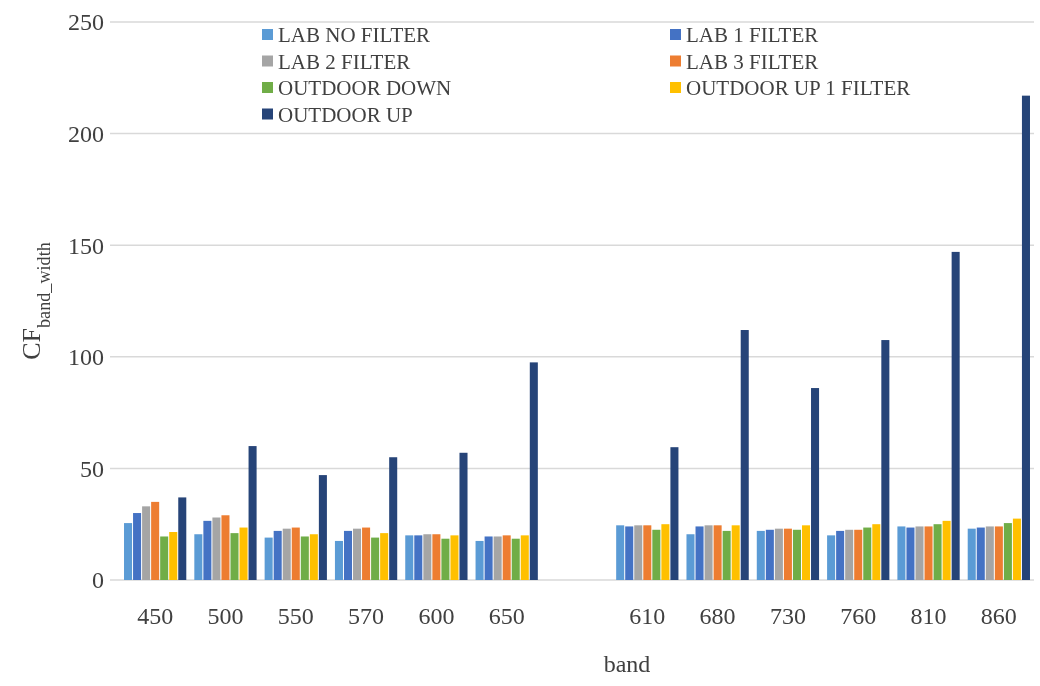 The height and width of the screenshot is (686, 1040). What do you see at coordinates (365, 88) in the screenshot?
I see `legend-label: OUTDOOR DOWN` at bounding box center [365, 88].